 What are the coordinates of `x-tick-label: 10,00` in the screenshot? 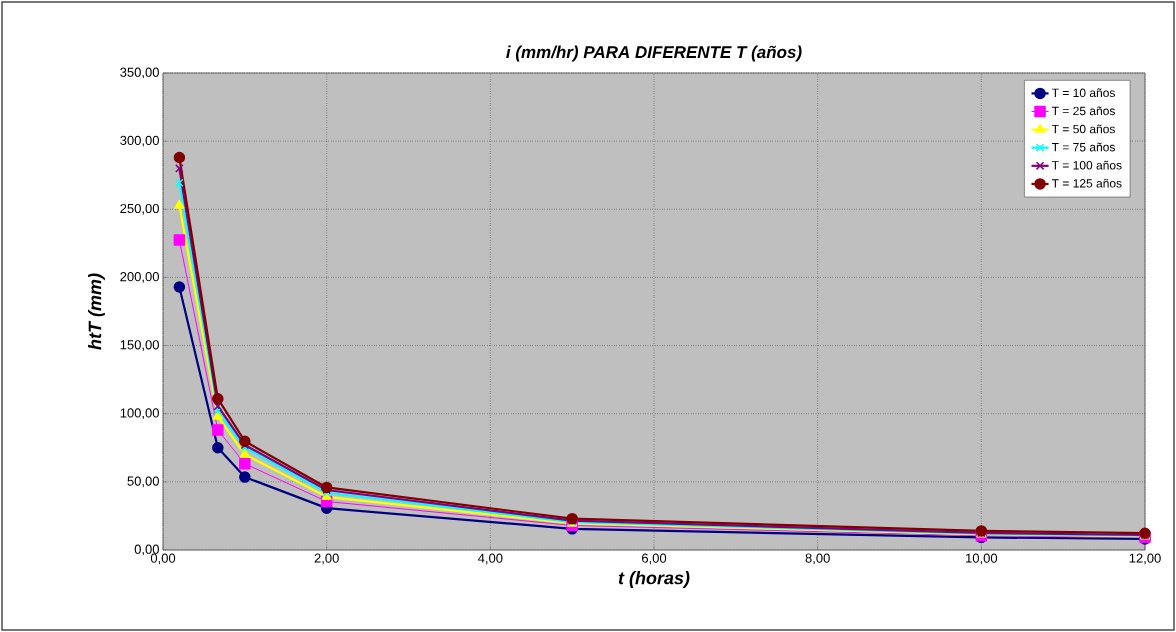 It's located at (982, 559).